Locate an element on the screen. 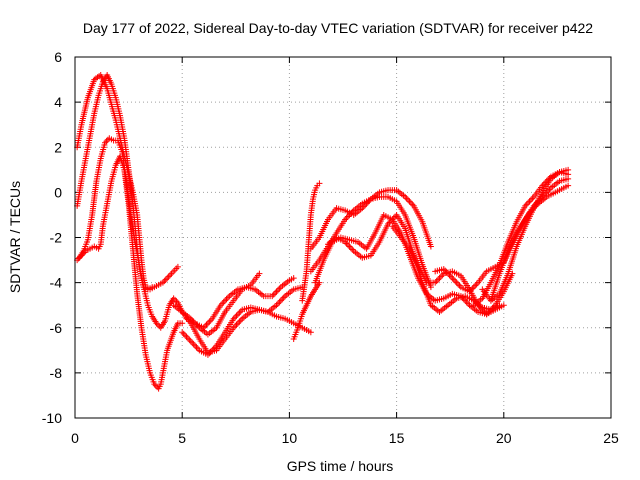 This screenshot has height=480, width=640. x-tick-label: 20 is located at coordinates (504, 438).